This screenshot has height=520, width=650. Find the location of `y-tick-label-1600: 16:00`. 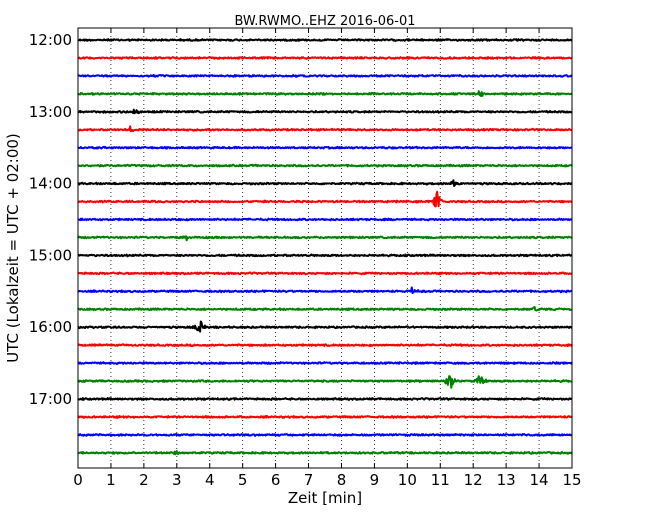

y-tick-label-1600: 16:00 is located at coordinates (50, 327).